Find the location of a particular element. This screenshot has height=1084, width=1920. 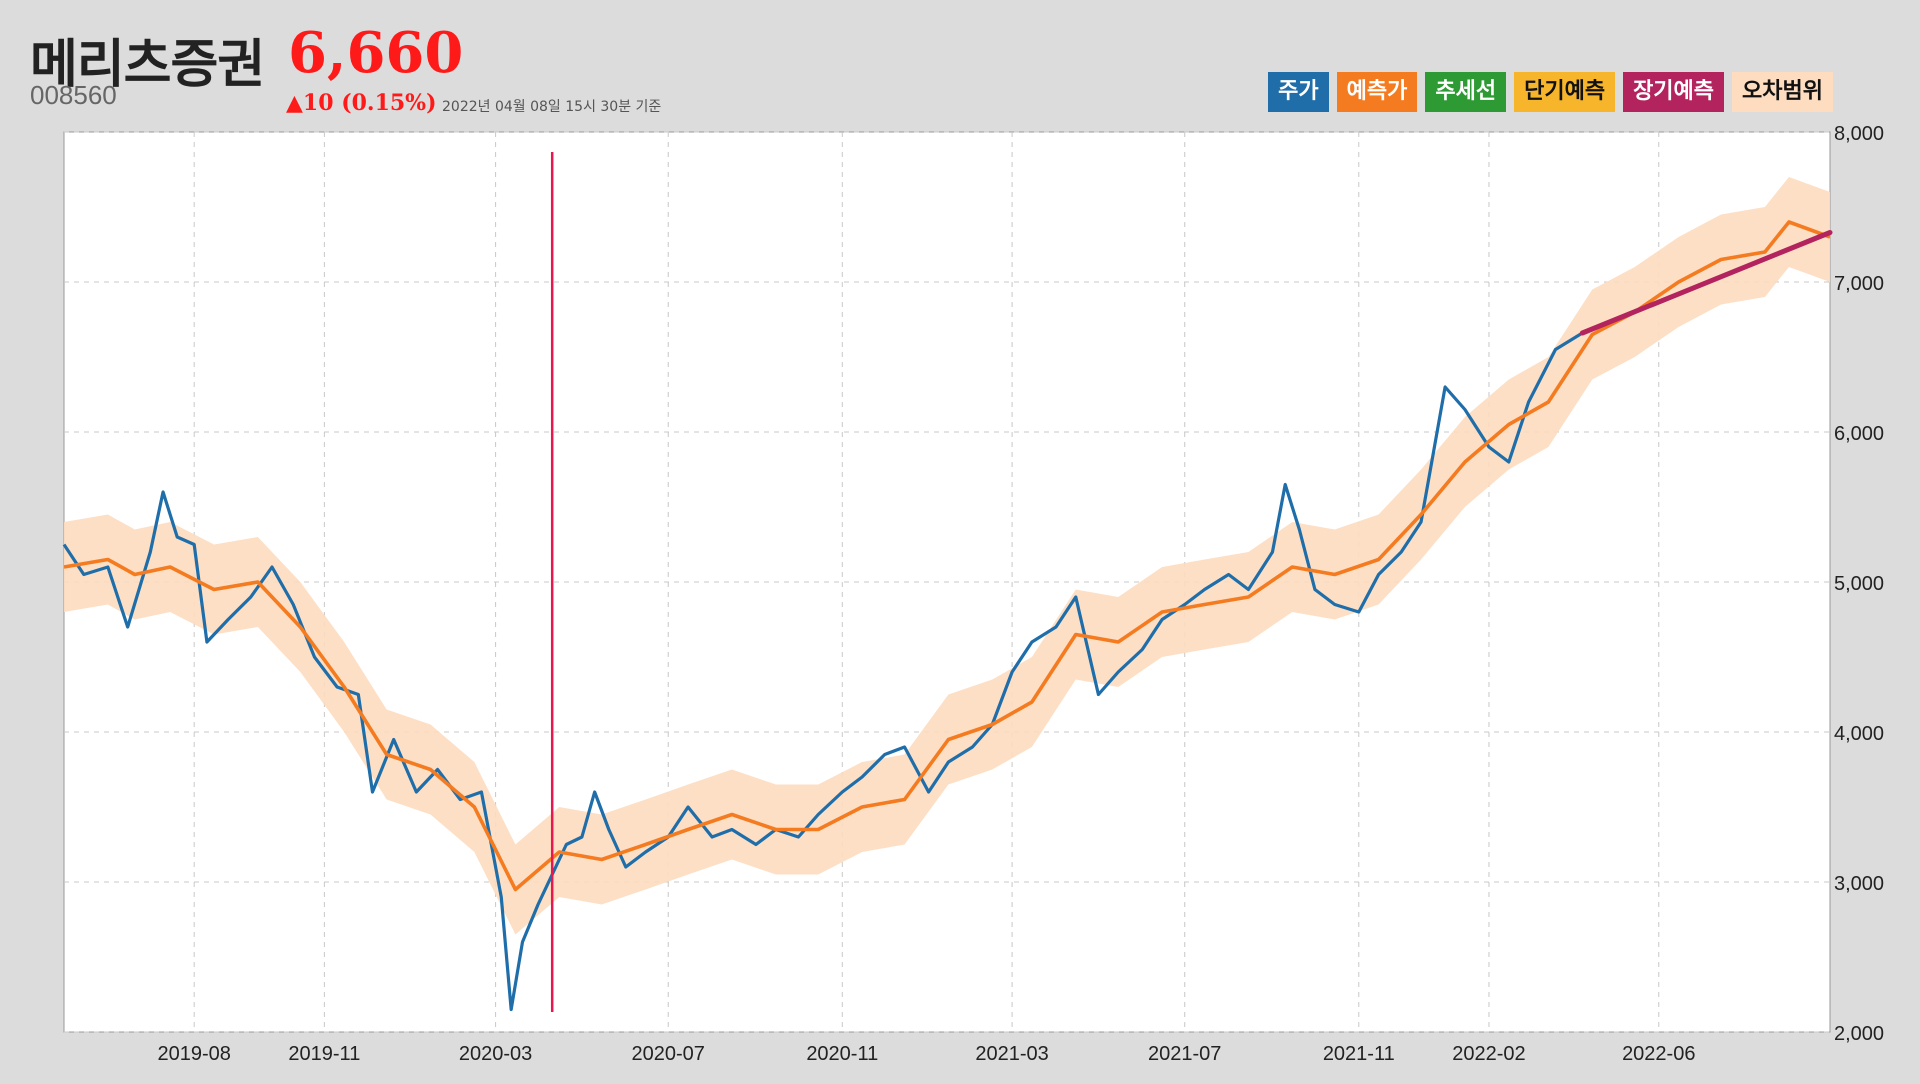

x-tick-label: 2021-07 is located at coordinates (1184, 1054).